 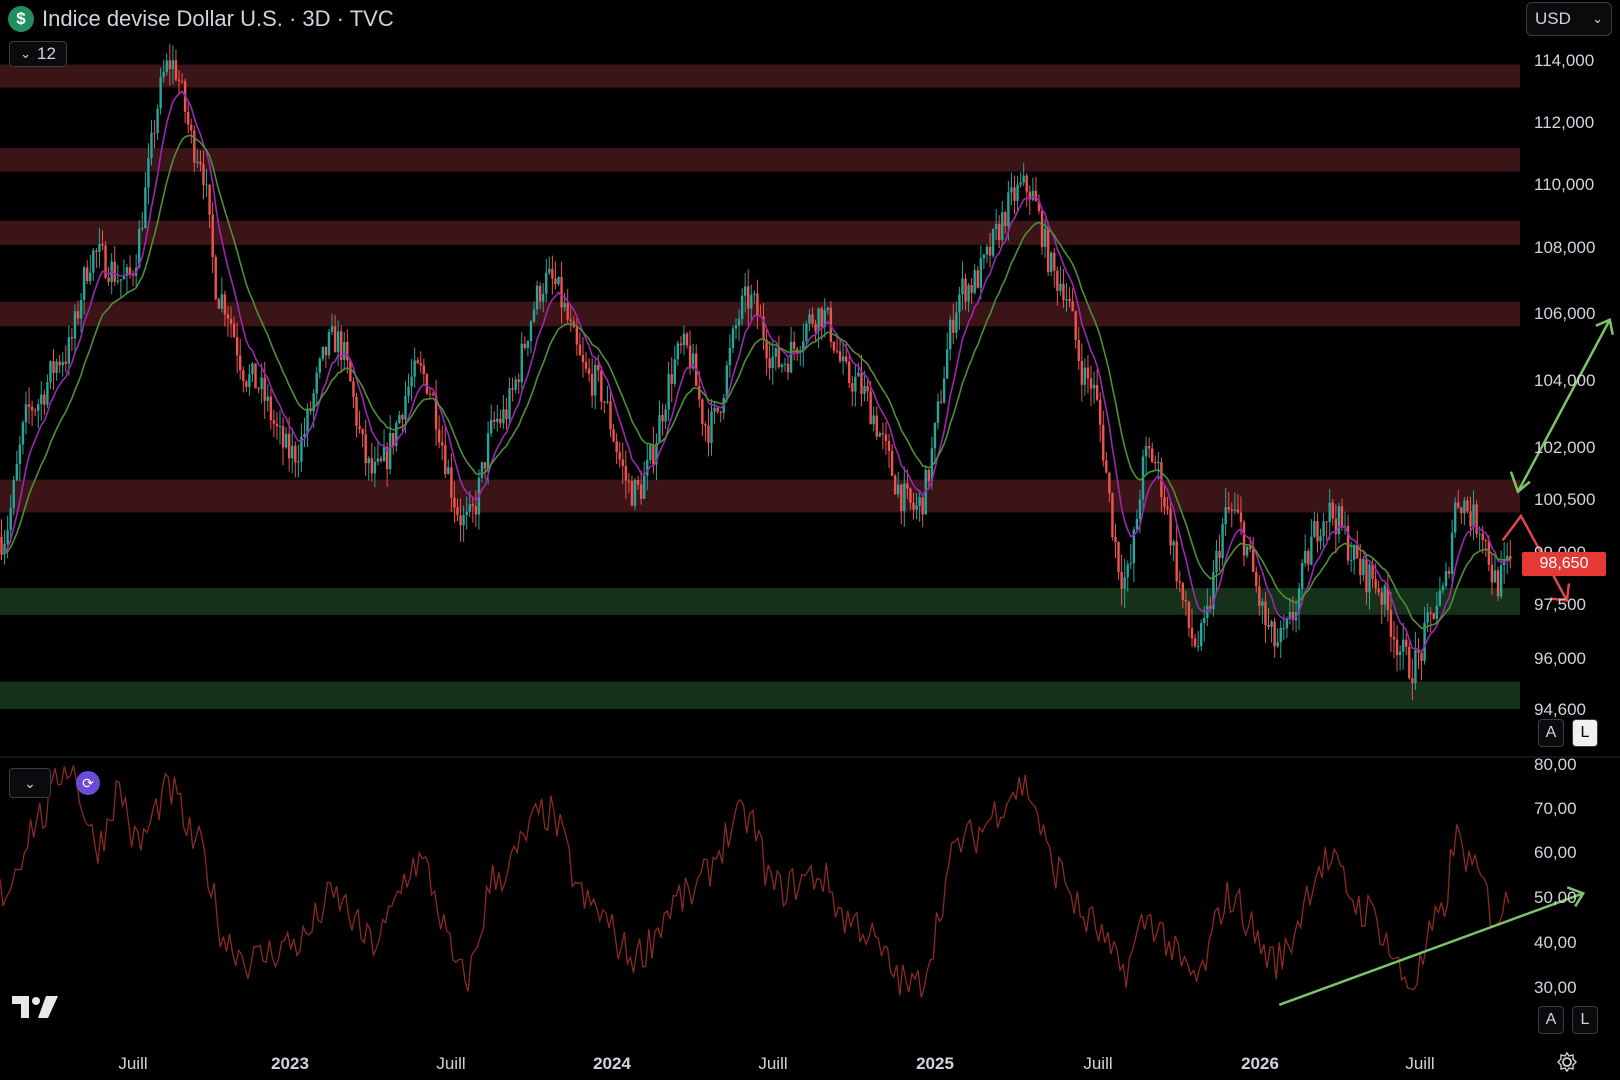 I want to click on rsi-log-scale-button: L, so click(x=1585, y=1020).